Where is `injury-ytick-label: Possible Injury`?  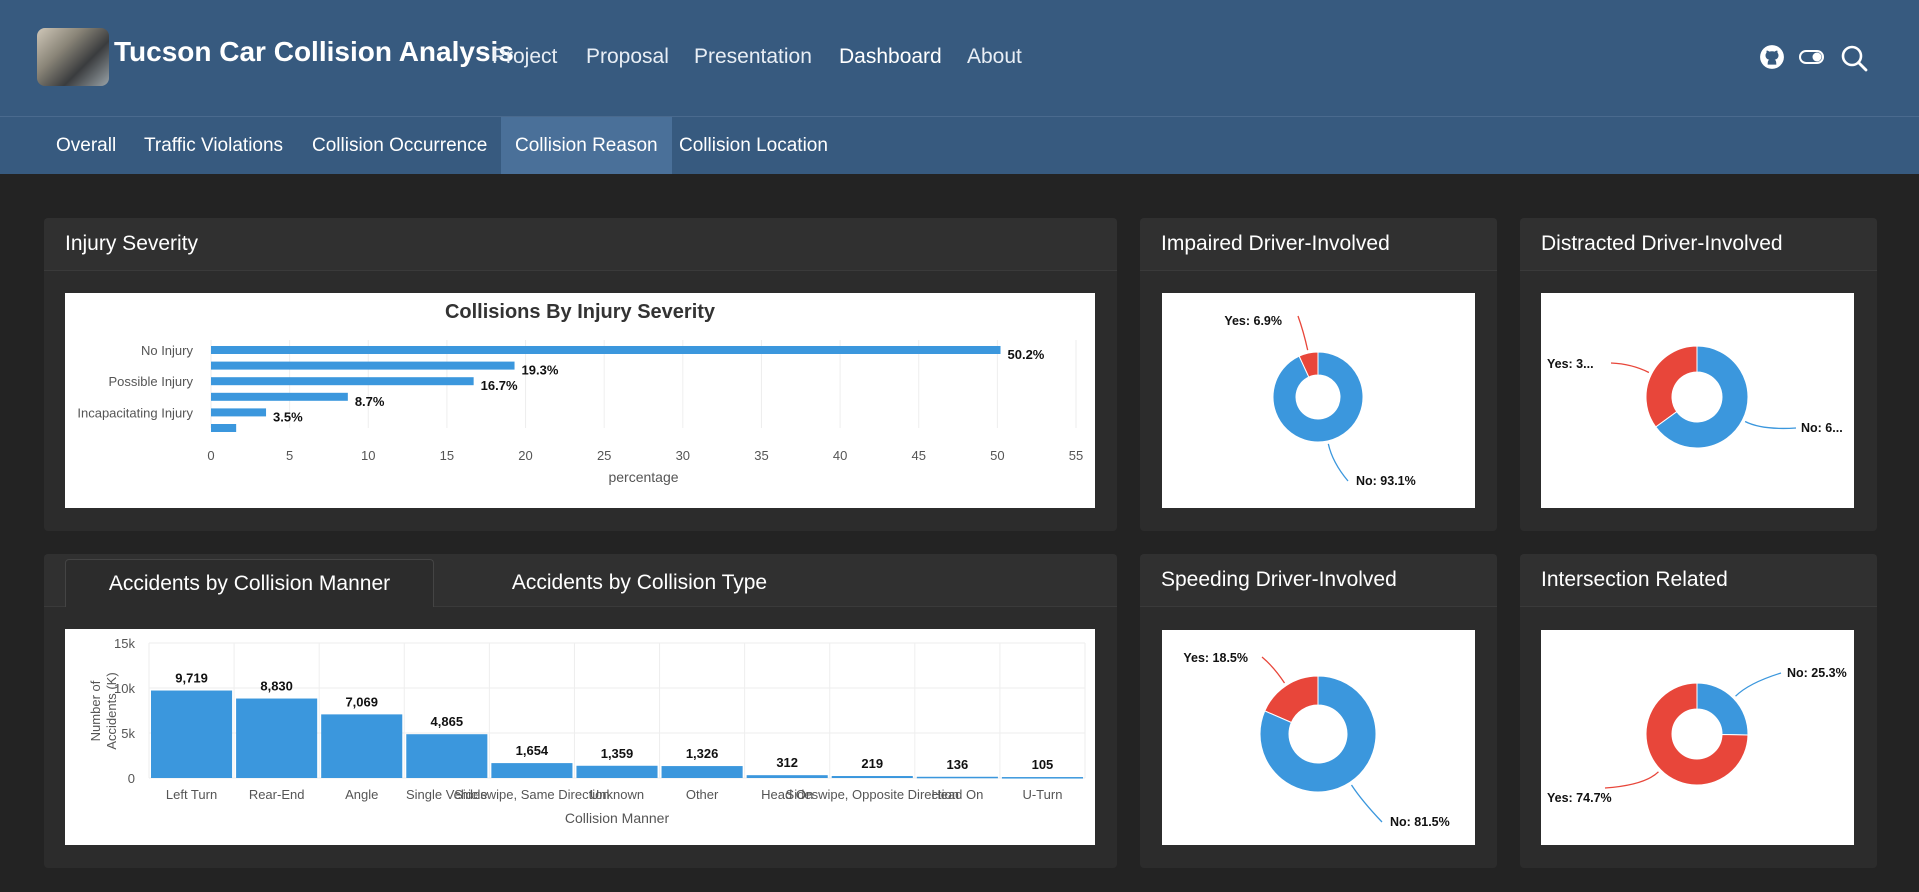
injury-ytick-label: Possible Injury is located at coordinates (150, 381).